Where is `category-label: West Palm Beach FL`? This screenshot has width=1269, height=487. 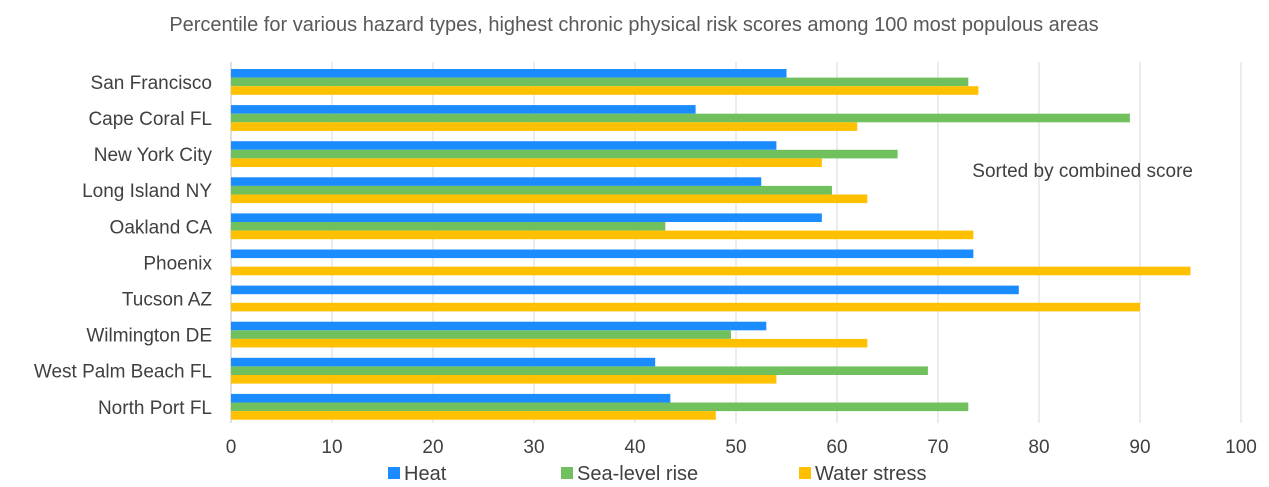 category-label: West Palm Beach FL is located at coordinates (123, 372).